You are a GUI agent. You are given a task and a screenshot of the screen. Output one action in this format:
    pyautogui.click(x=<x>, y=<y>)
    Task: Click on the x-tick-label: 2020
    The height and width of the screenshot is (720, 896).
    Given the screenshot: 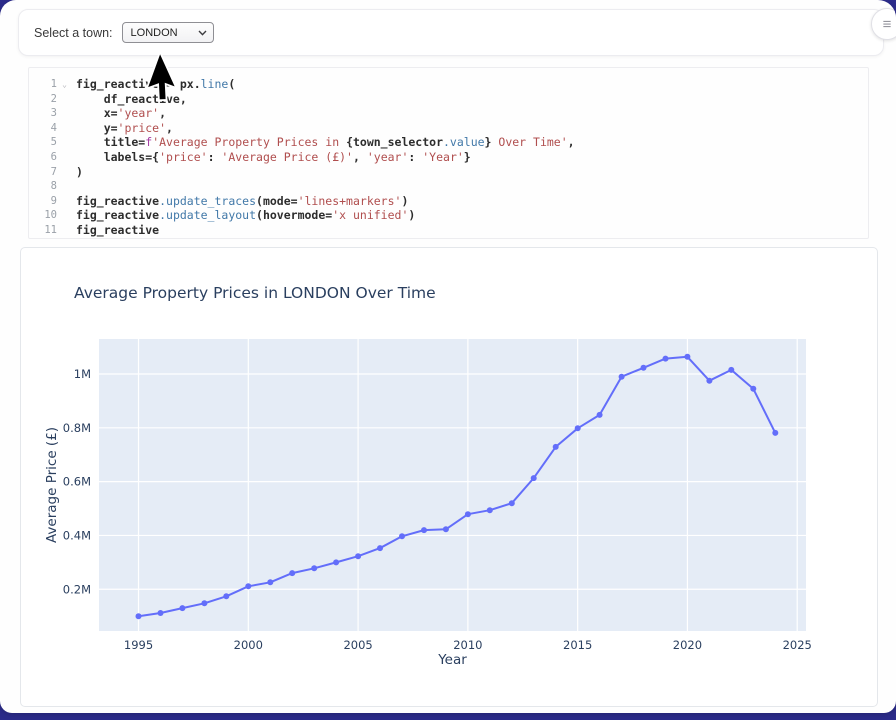 What is the action you would take?
    pyautogui.click(x=687, y=645)
    